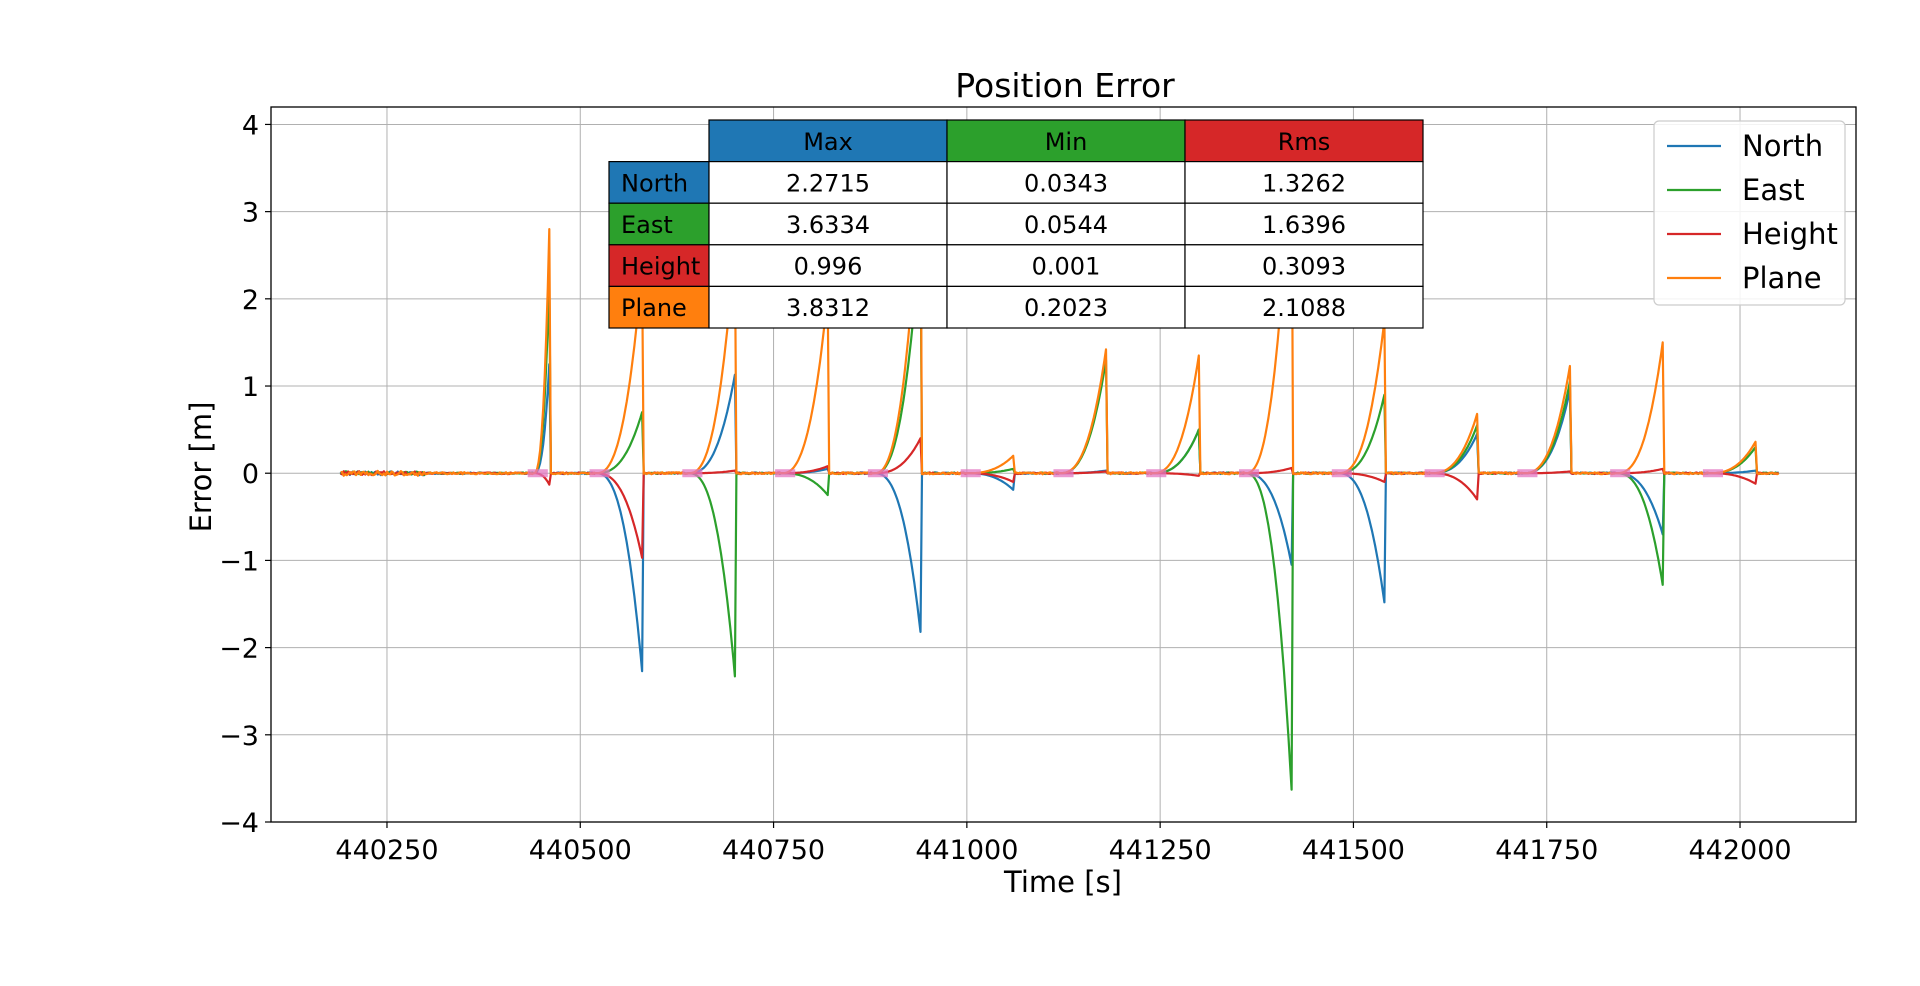  What do you see at coordinates (966, 850) in the screenshot?
I see `x-tick-label: 441000` at bounding box center [966, 850].